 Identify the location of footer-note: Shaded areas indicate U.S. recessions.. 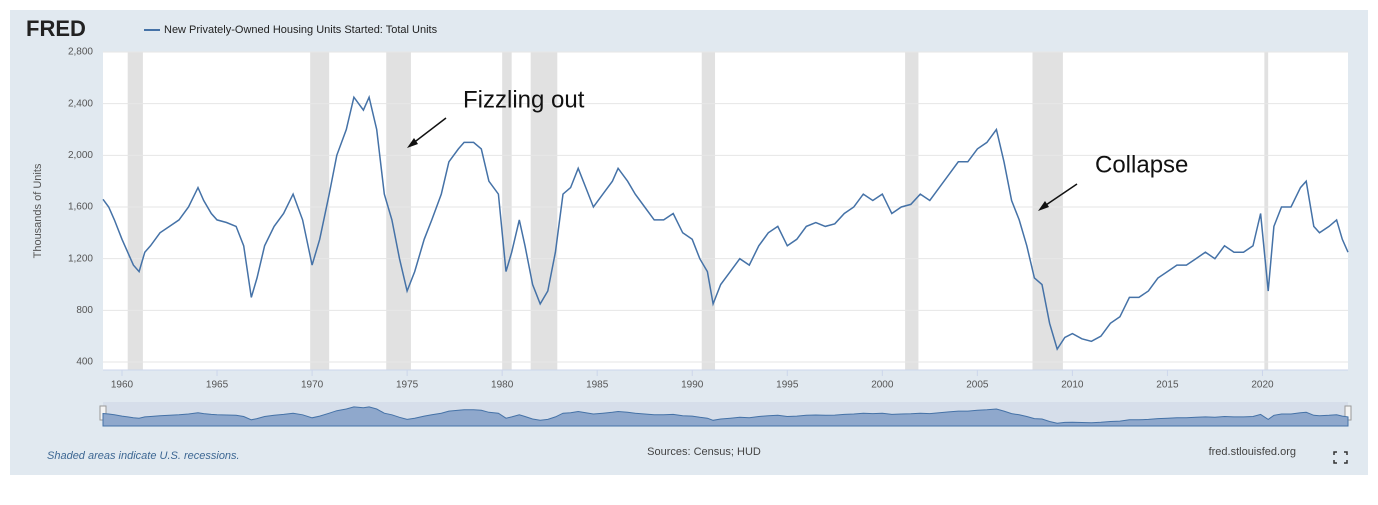
(143, 456).